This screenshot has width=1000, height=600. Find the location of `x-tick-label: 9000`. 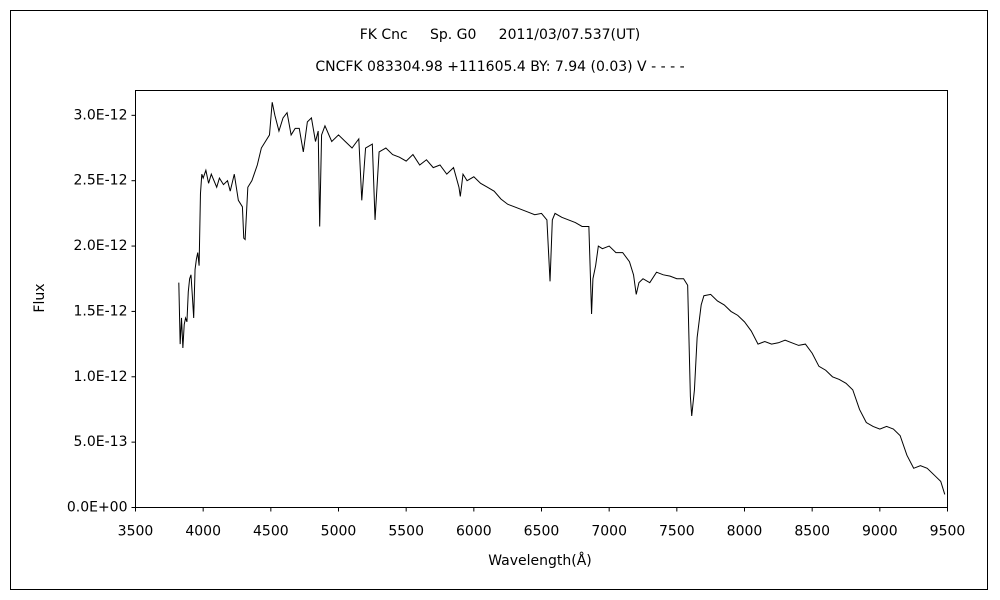

x-tick-label: 9000 is located at coordinates (880, 532).